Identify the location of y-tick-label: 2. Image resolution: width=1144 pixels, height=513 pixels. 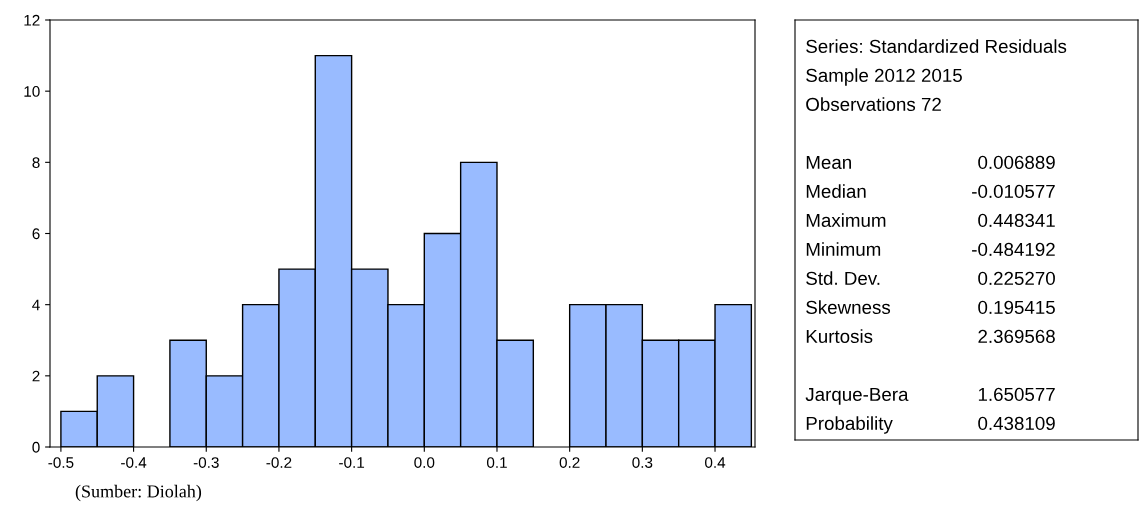
(36, 376).